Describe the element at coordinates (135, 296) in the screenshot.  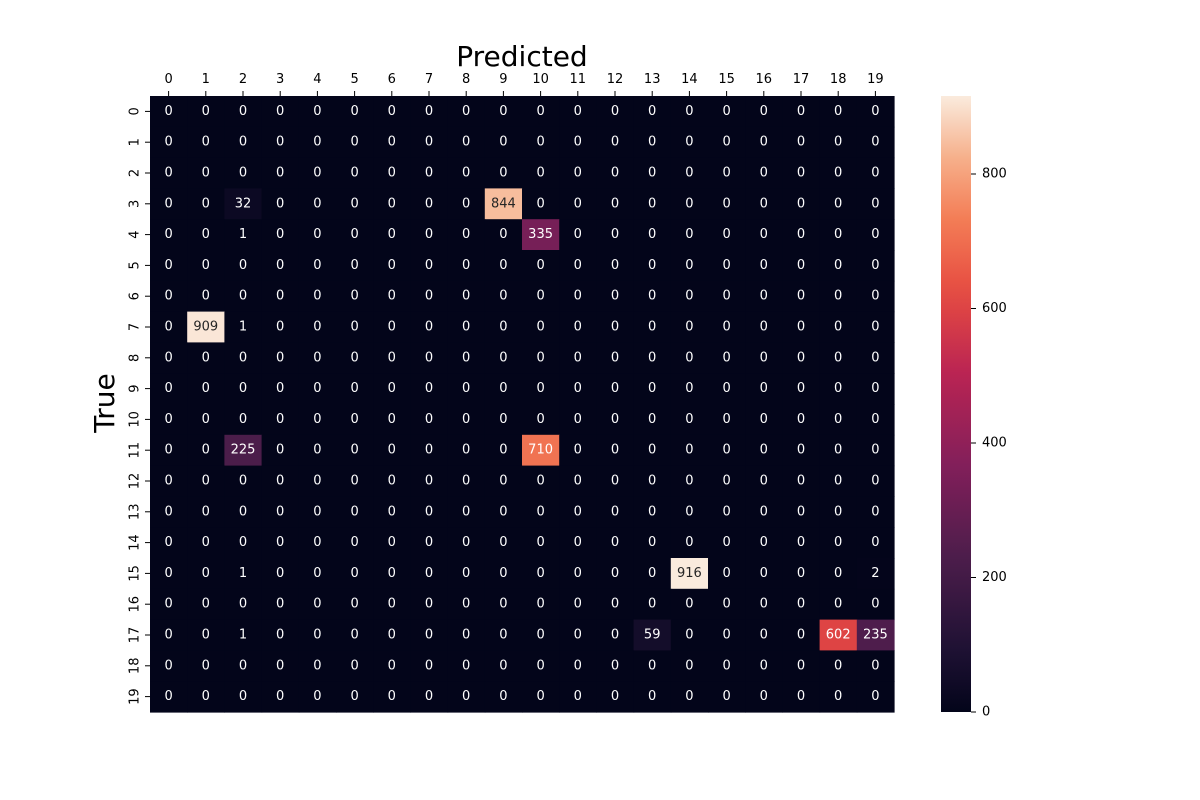
I see `y-tick-label: 6` at that location.